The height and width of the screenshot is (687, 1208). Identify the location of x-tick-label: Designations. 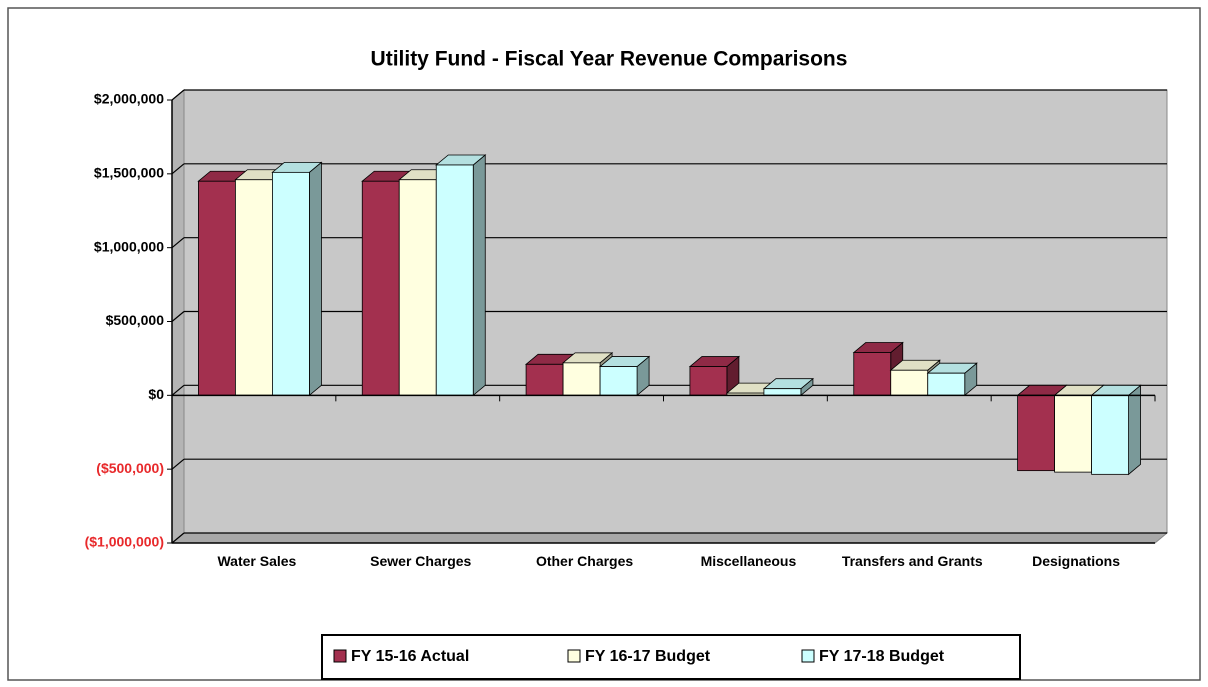
(1076, 561).